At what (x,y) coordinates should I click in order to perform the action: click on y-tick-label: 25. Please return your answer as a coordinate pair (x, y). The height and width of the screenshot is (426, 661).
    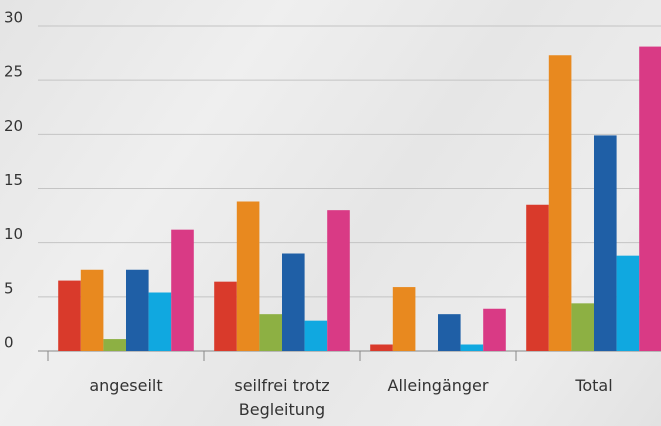
    Looking at the image, I should click on (13, 72).